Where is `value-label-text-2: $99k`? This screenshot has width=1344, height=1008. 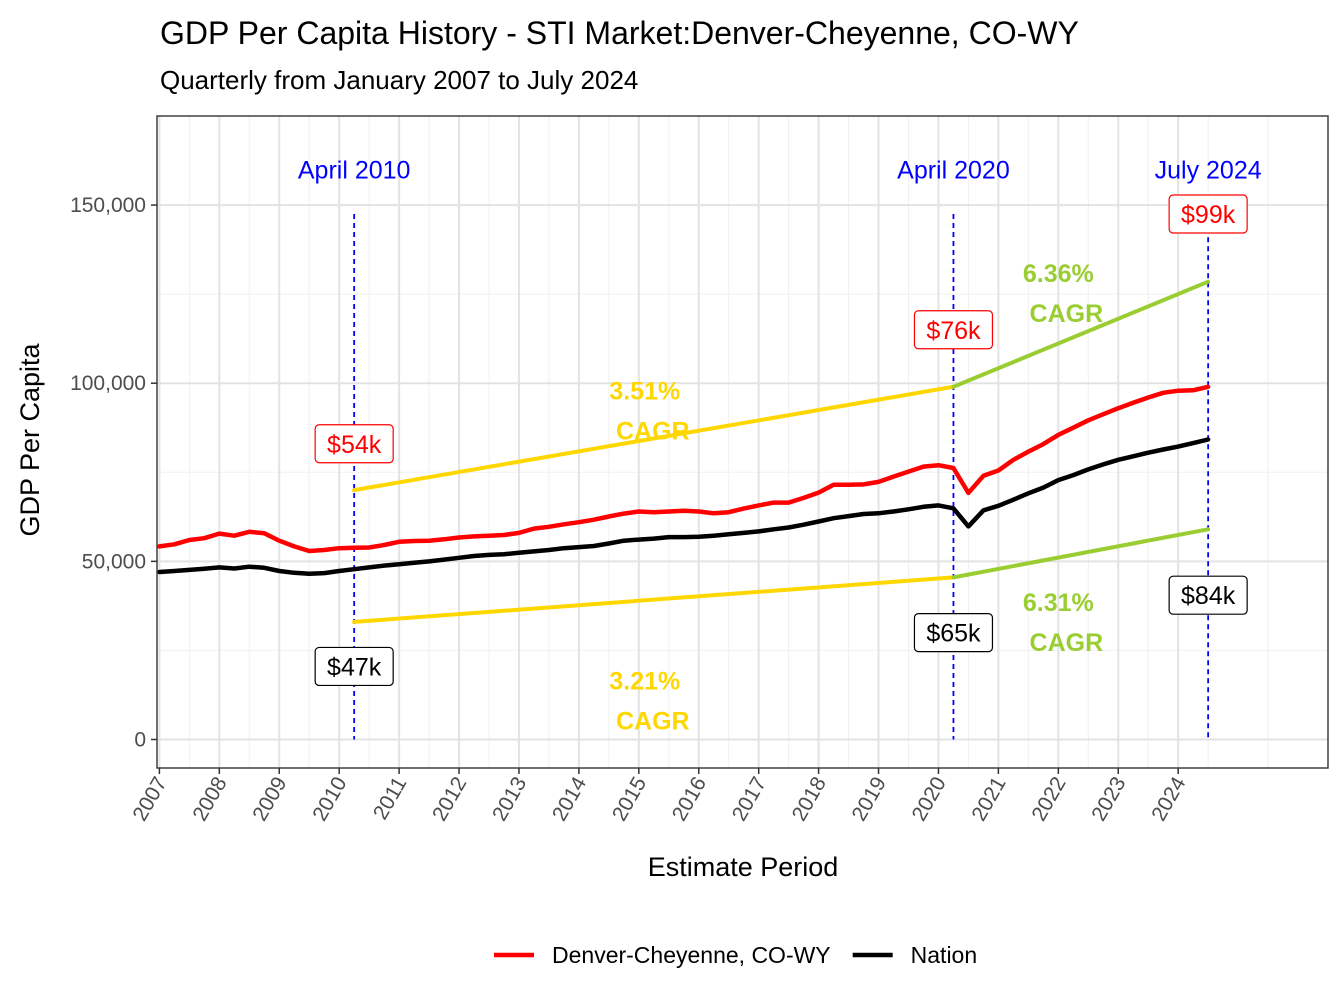 value-label-text-2: $99k is located at coordinates (1208, 215).